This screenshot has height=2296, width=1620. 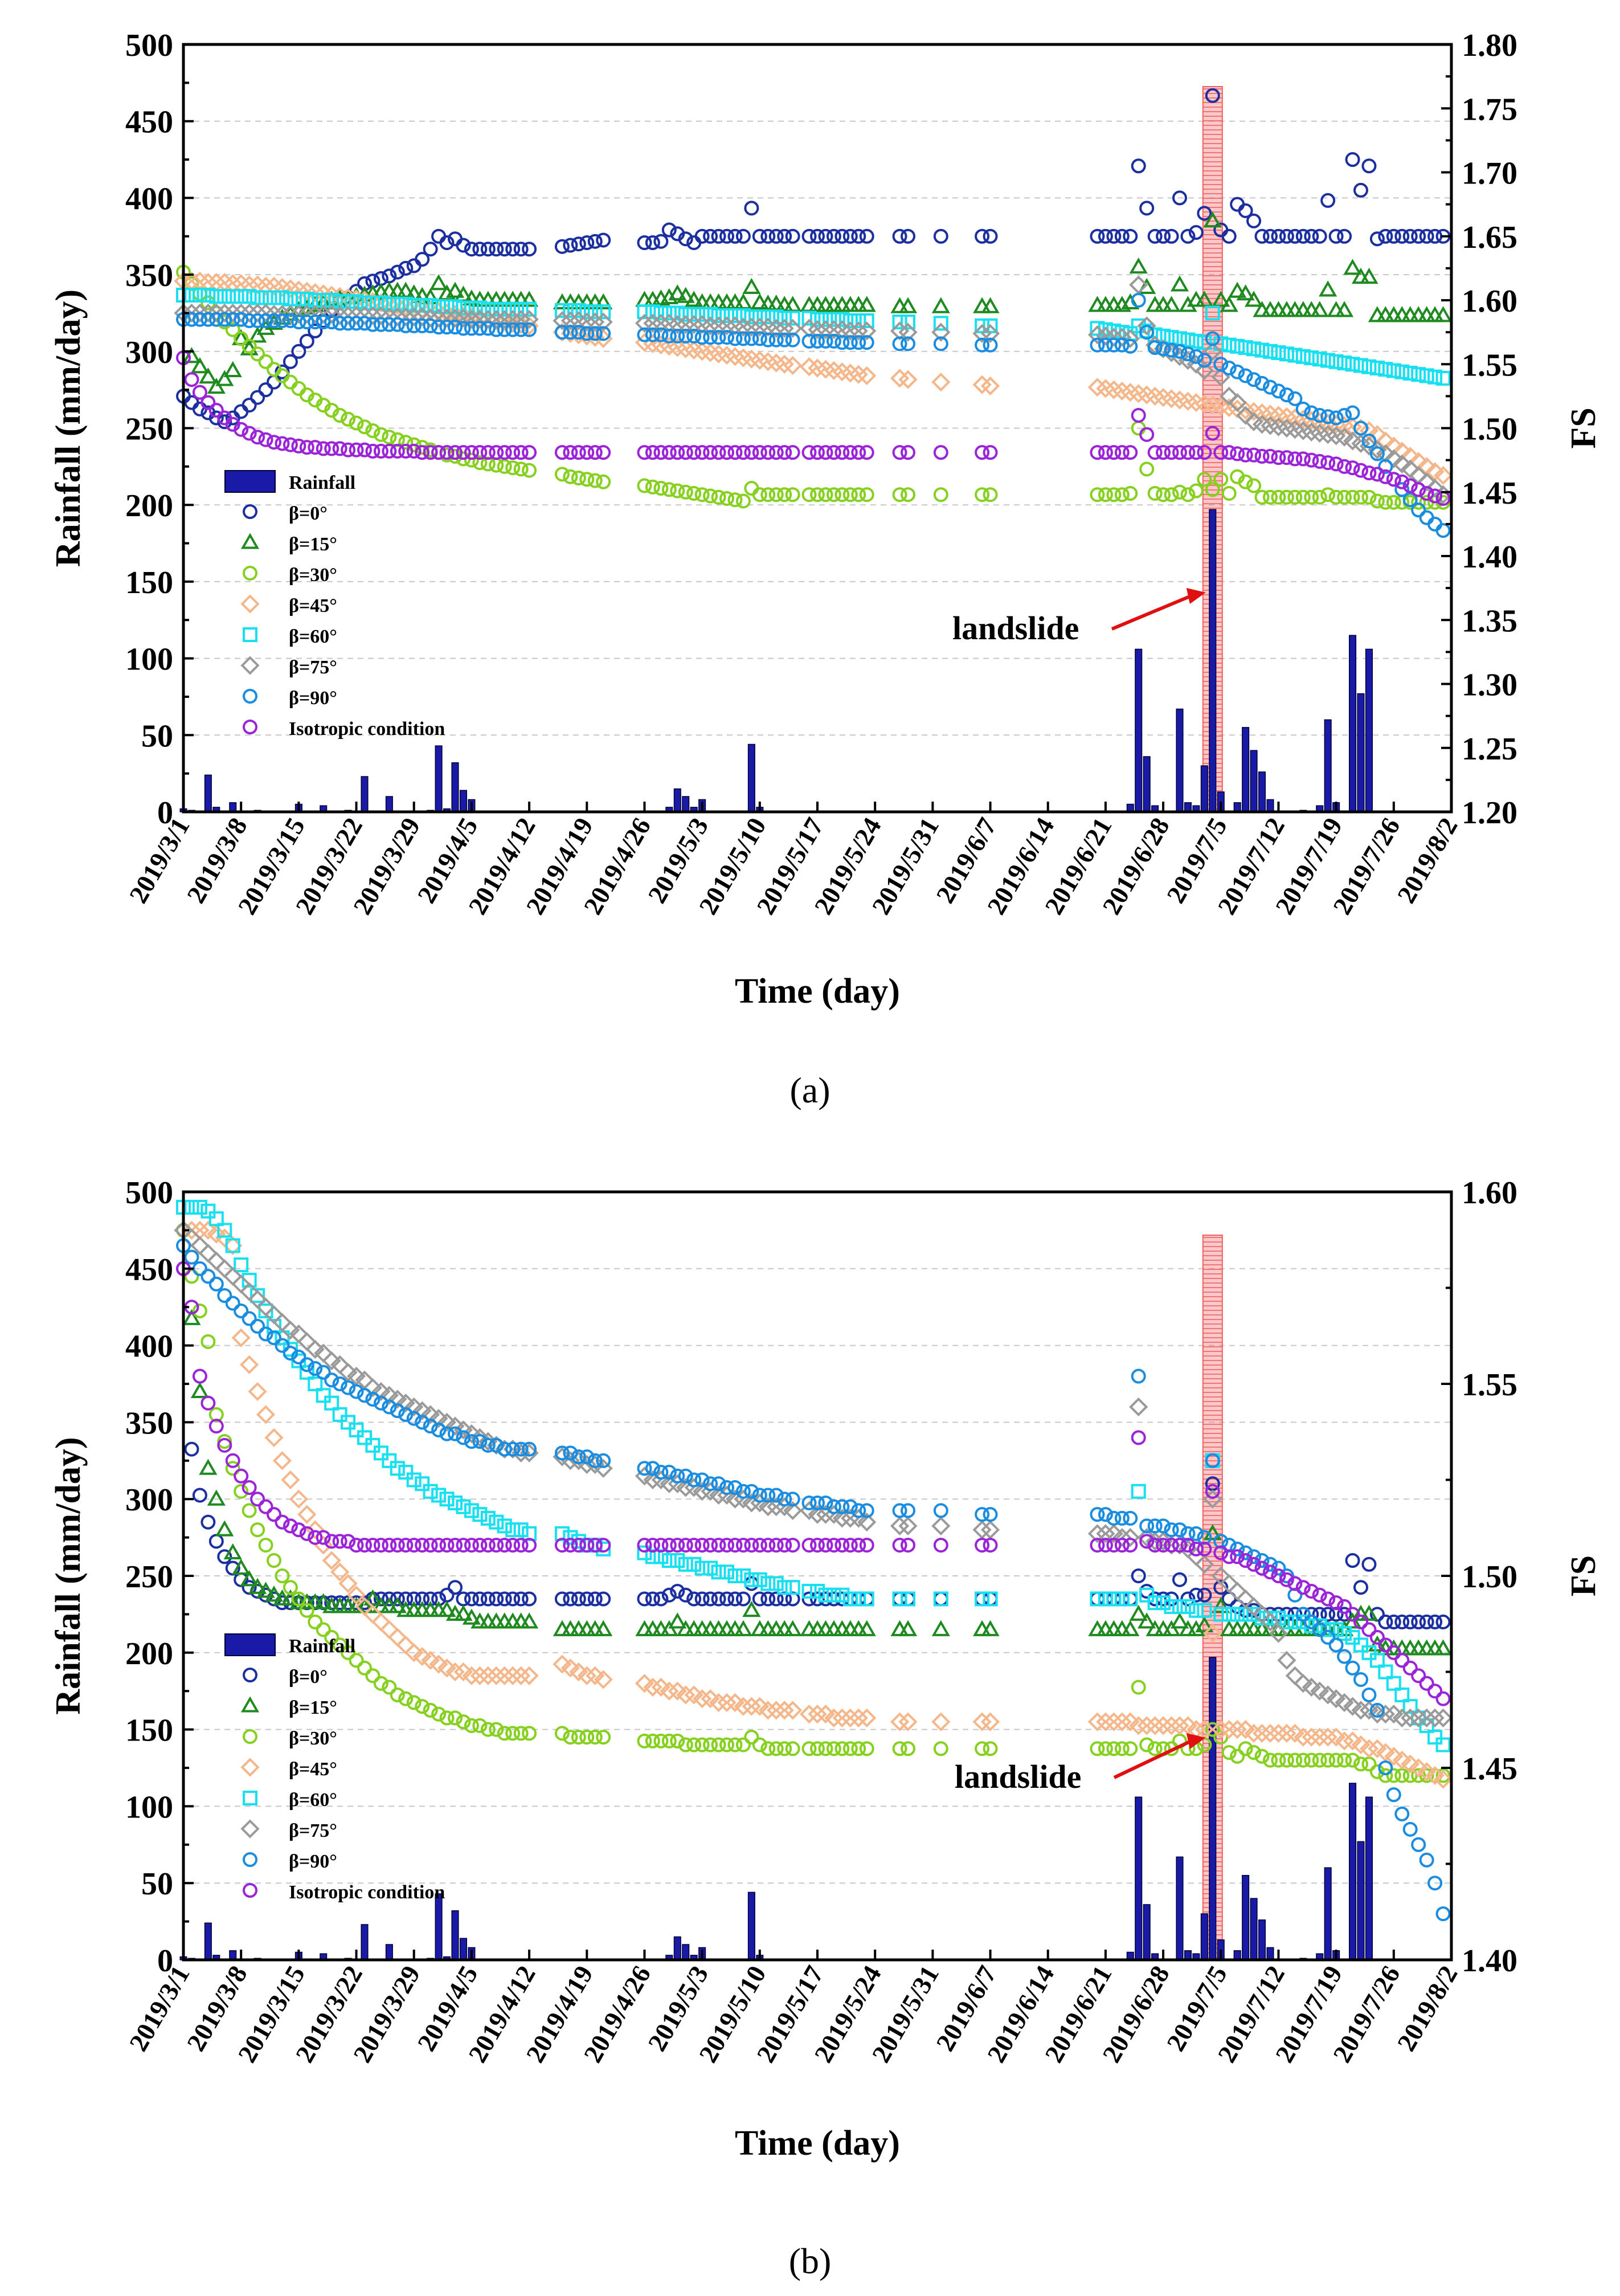 What do you see at coordinates (1147, 1932) in the screenshot?
I see `panel-b-rainfall-bar` at bounding box center [1147, 1932].